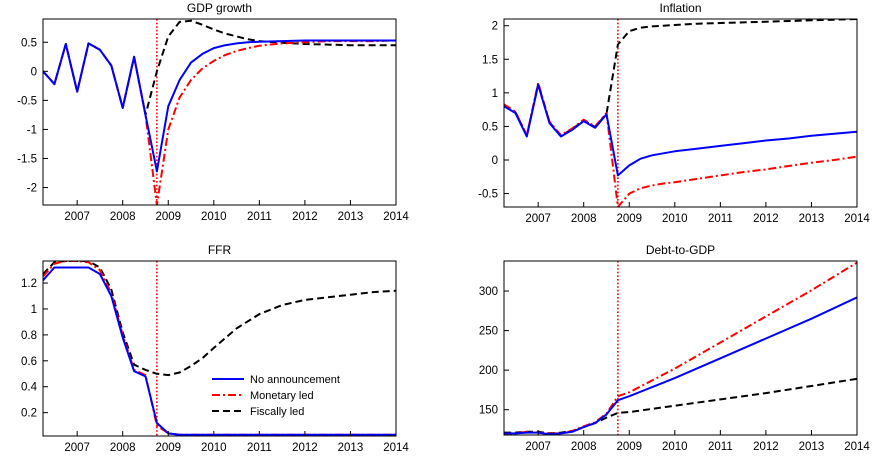 This screenshot has height=461, width=873. I want to click on y-tick-label: 1.5, so click(490, 60).